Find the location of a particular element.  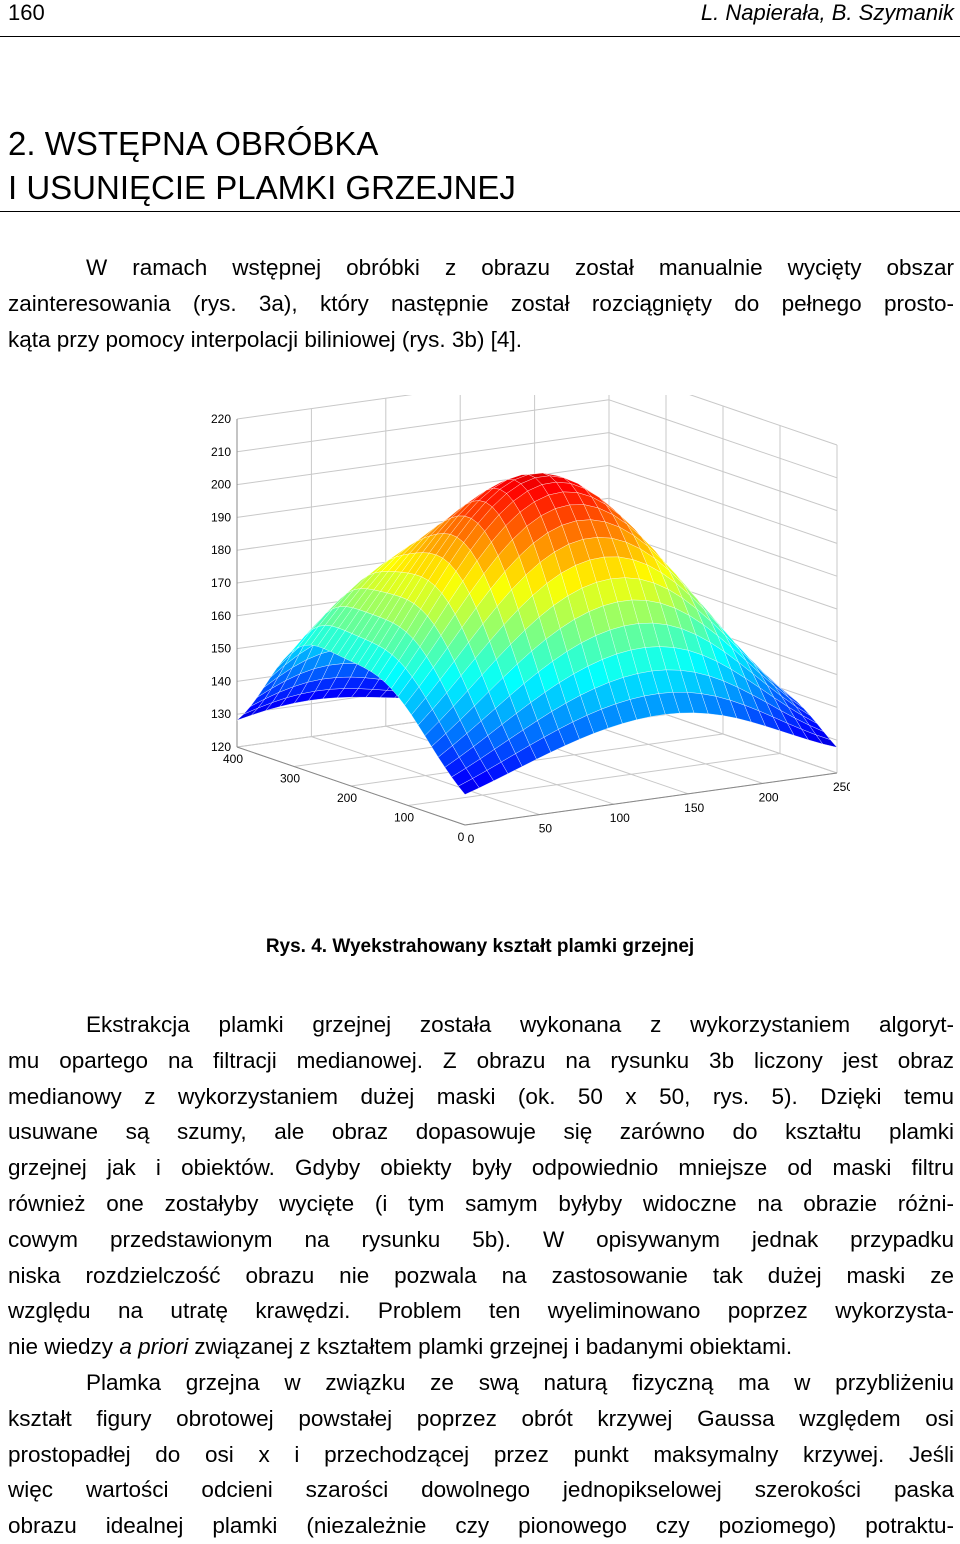

z-tick-label: 160 is located at coordinates (221, 616).